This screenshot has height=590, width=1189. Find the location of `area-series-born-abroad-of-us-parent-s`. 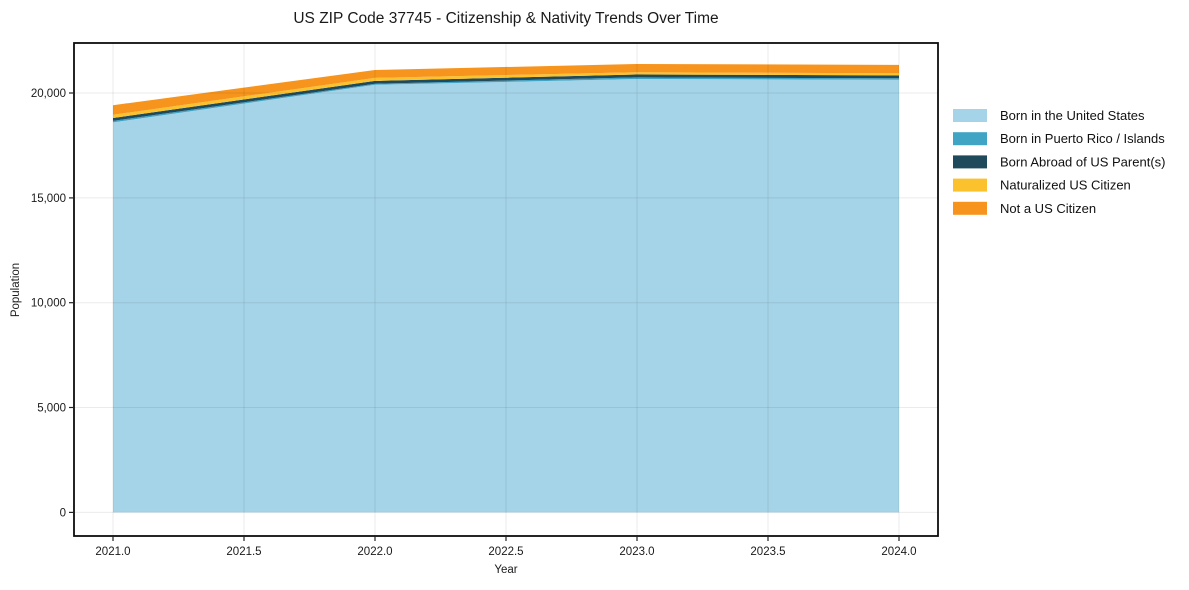

area-series-born-abroad-of-us-parent-s is located at coordinates (506, 97).